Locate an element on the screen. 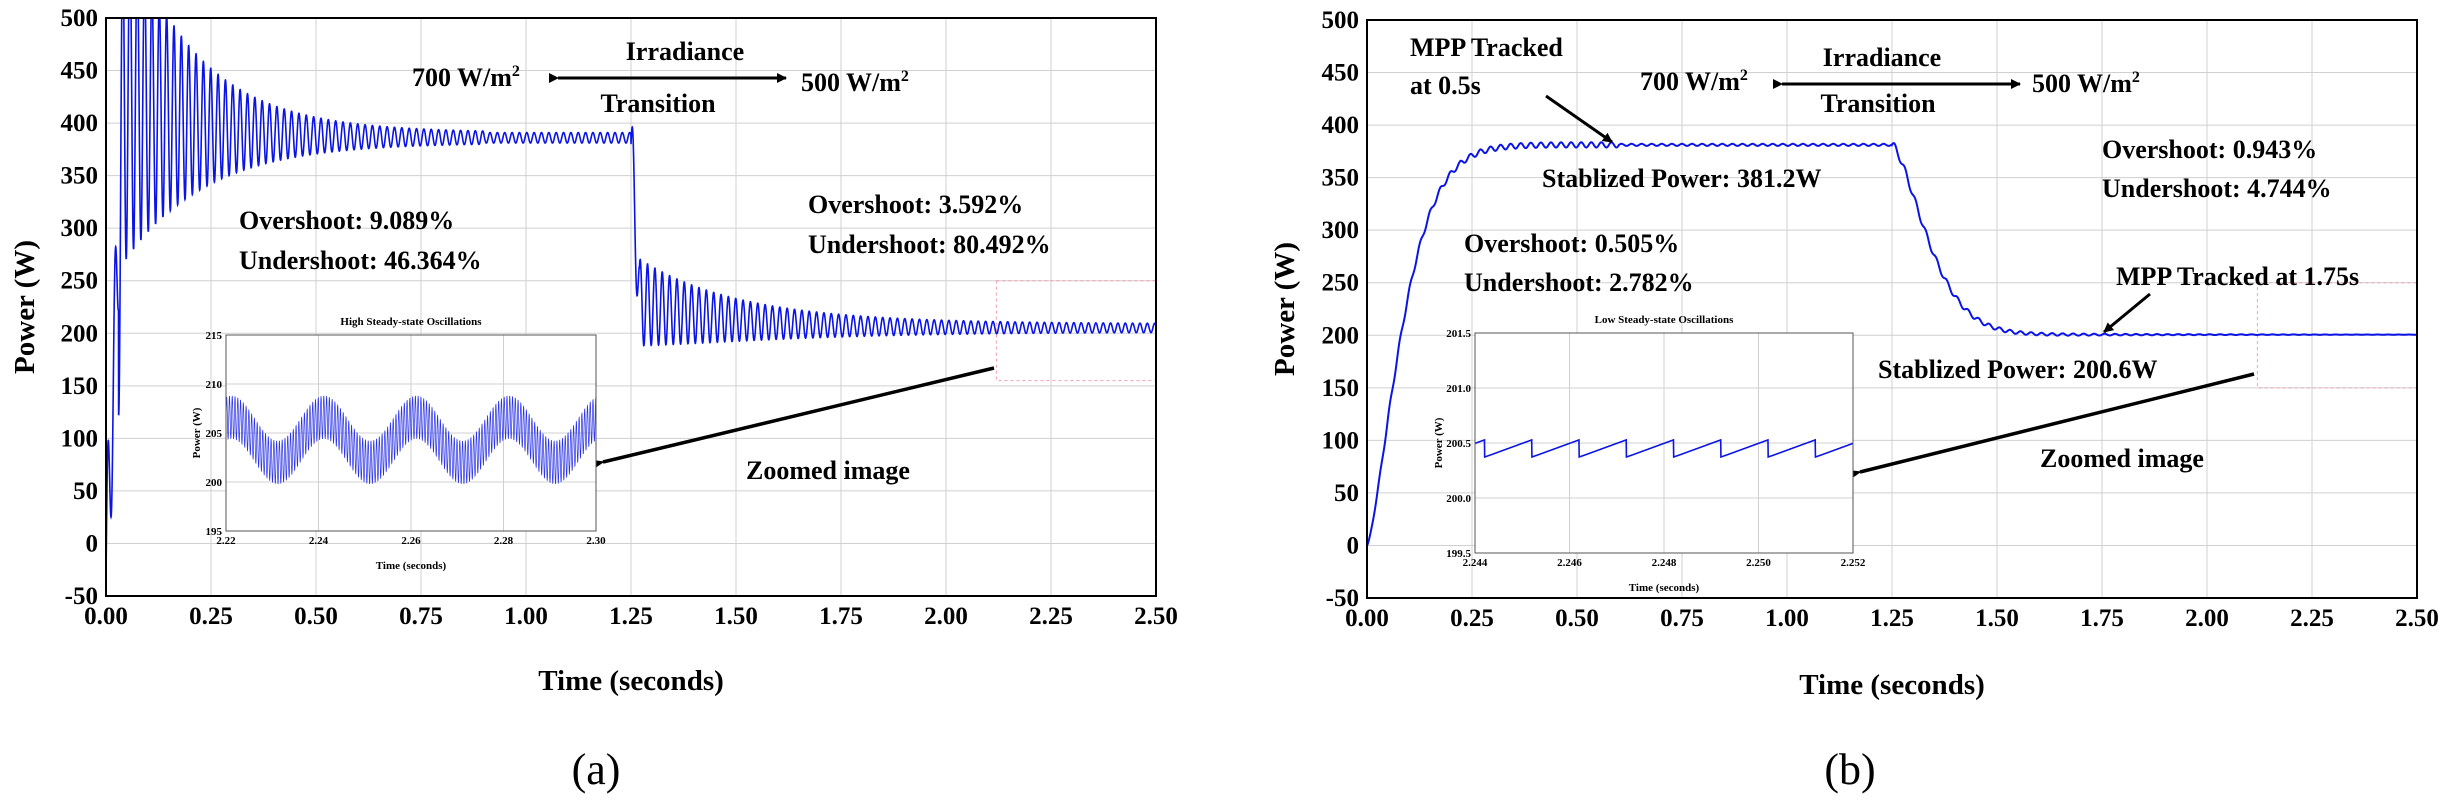 This screenshot has width=2450, height=800. y-tick-label: 210 is located at coordinates (214, 385).